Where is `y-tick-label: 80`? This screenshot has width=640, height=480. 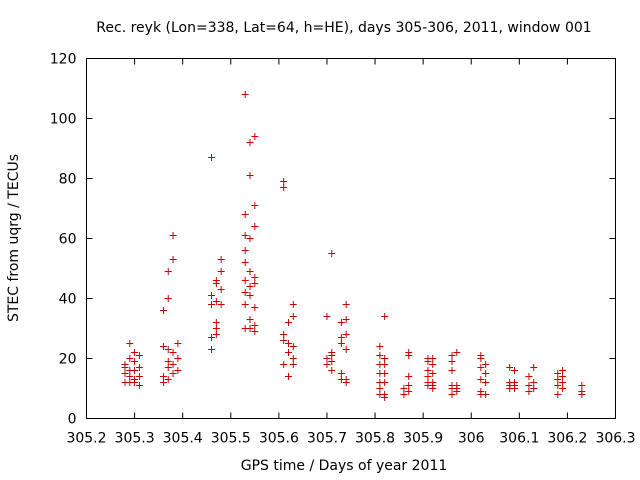 y-tick-label: 80 is located at coordinates (68, 180).